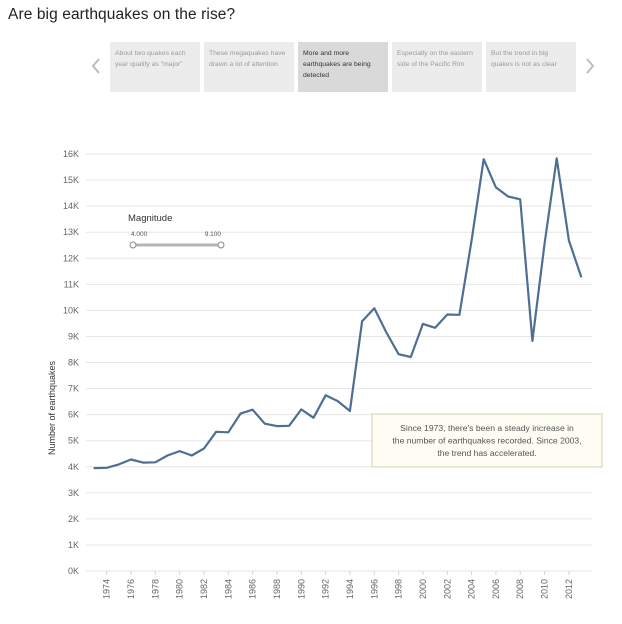 Image resolution: width=622 pixels, height=624 pixels. Describe the element at coordinates (73, 363) in the screenshot. I see `y-tick-label: 8K` at that location.